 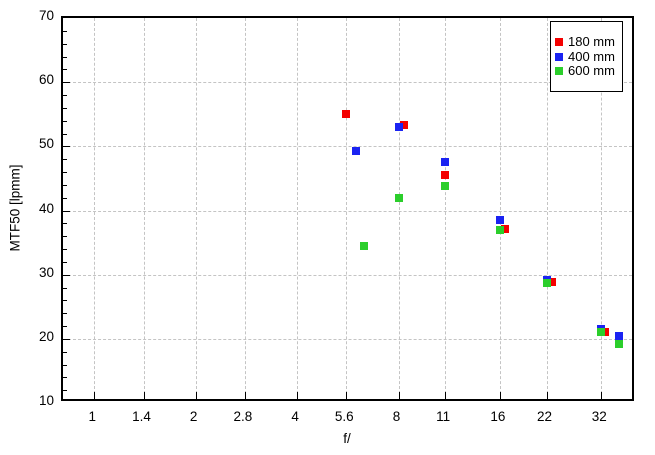 What do you see at coordinates (544, 416) in the screenshot?
I see `x-tick-label: 22` at bounding box center [544, 416].